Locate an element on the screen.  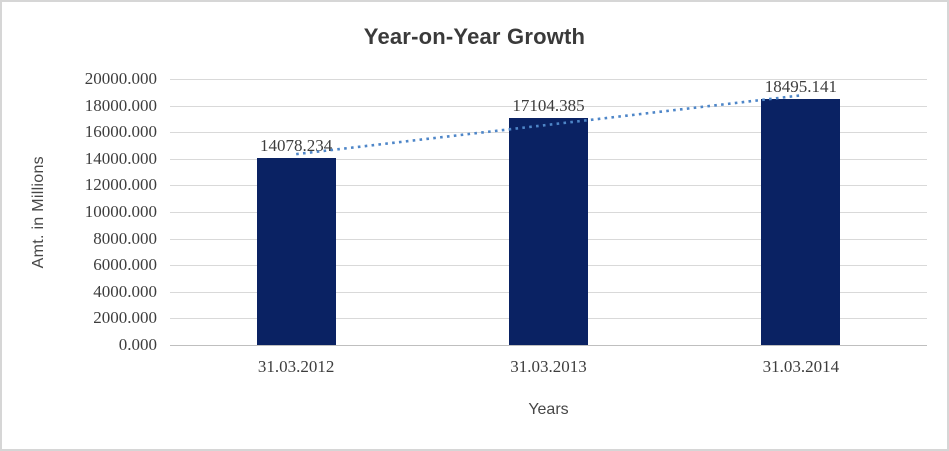
y-tick-label: 6000.000 is located at coordinates (125, 265).